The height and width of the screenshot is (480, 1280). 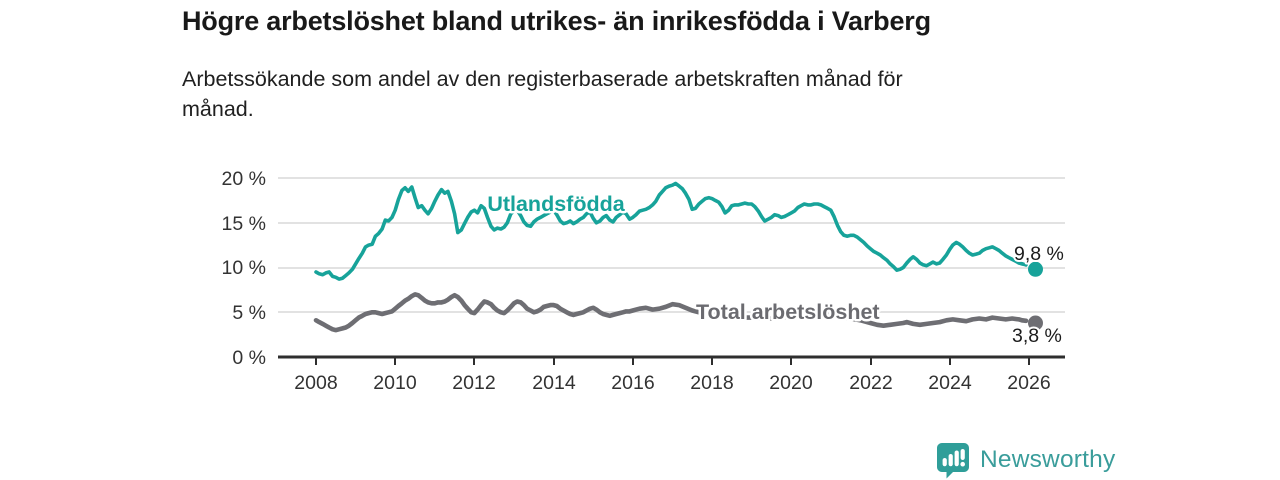 What do you see at coordinates (395, 383) in the screenshot?
I see `x-tick-label: 2010` at bounding box center [395, 383].